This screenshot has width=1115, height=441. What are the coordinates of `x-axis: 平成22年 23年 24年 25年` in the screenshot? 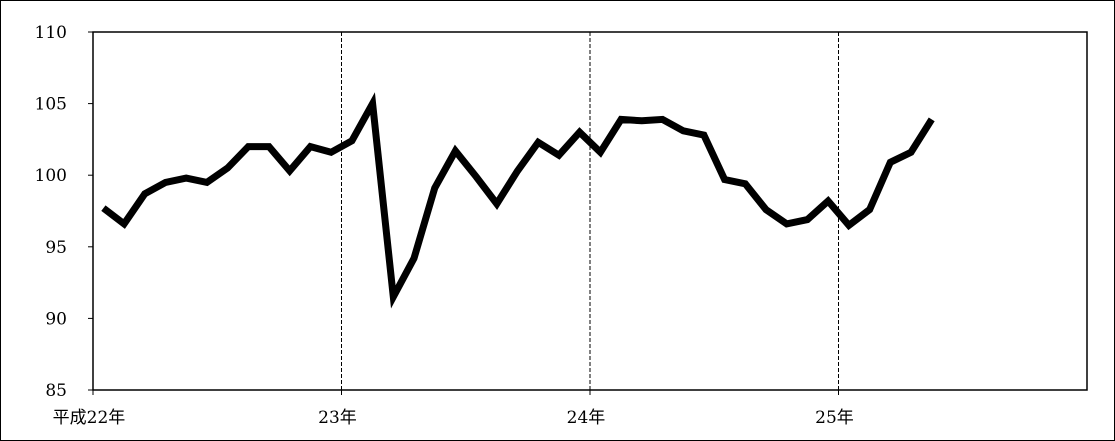 It's located at (453, 409).